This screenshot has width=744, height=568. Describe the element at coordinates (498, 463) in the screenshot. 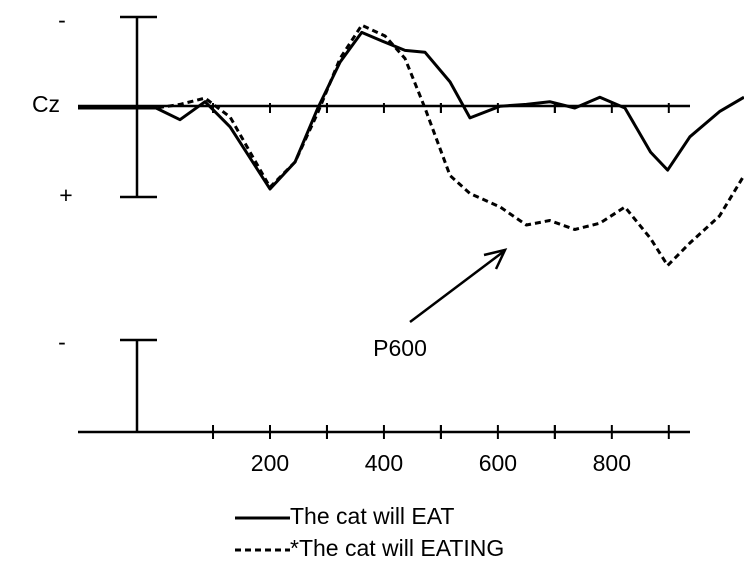

I see `x-tick-label: 600` at that location.